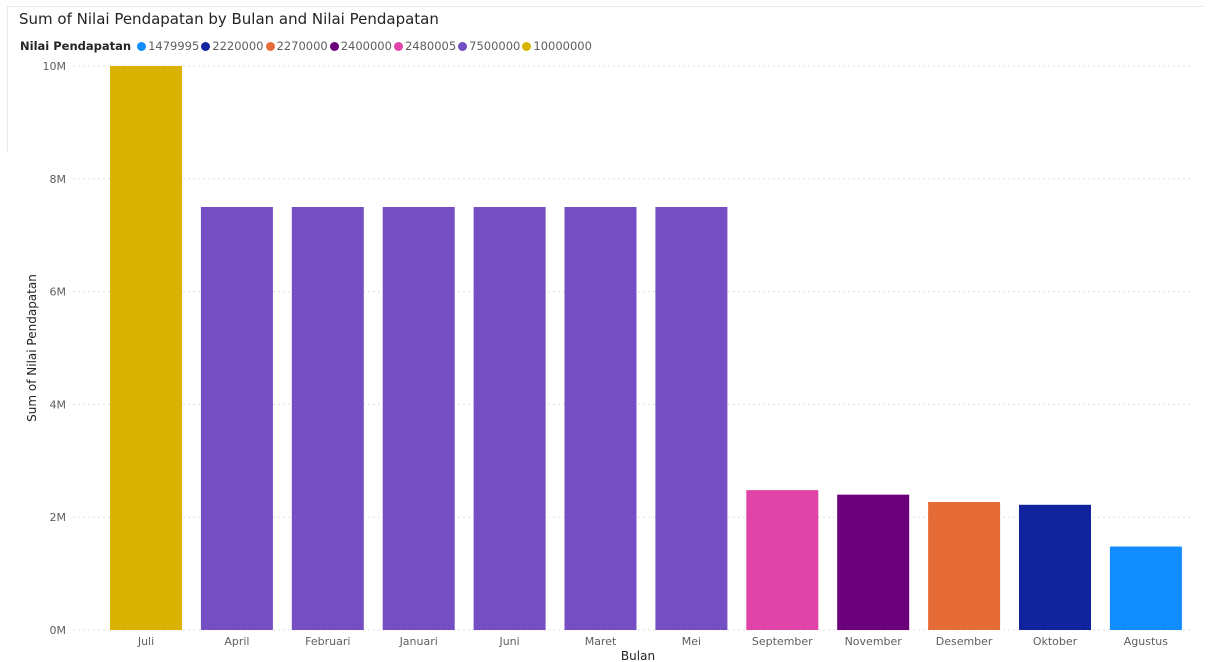 Image resolution: width=1211 pixels, height=662 pixels. Describe the element at coordinates (873, 562) in the screenshot. I see `bar-november` at that location.